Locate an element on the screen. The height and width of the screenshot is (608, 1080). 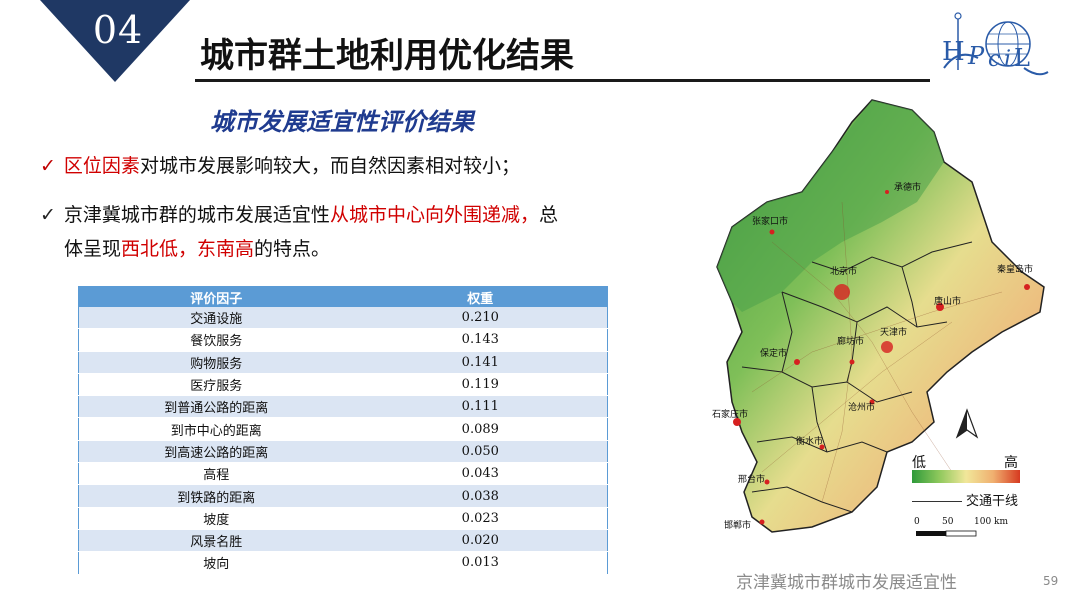
section-subtitle: 城市发展适宜性评价结果 is located at coordinates (342, 121).